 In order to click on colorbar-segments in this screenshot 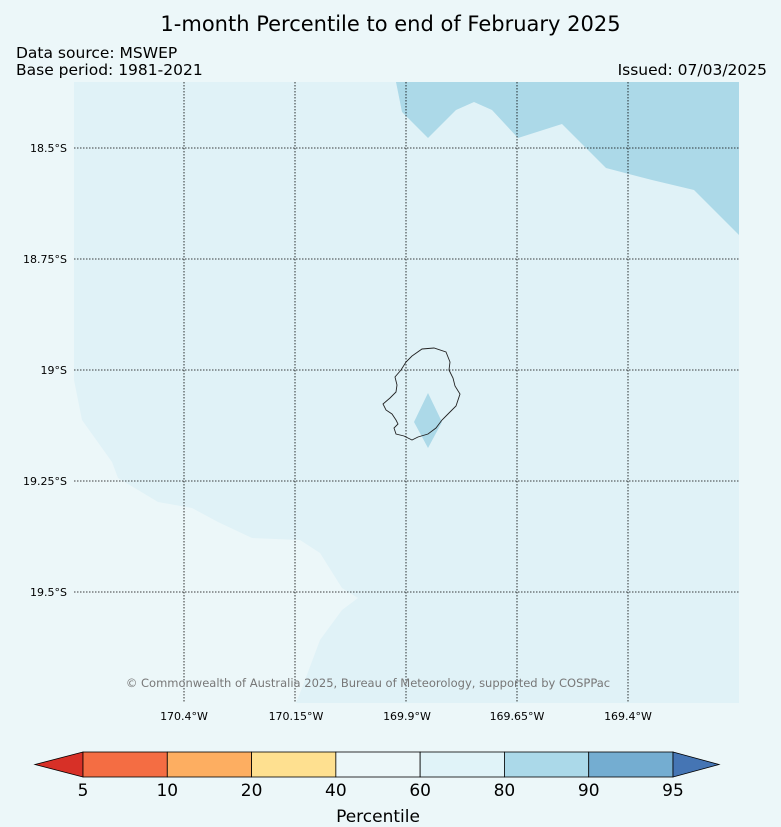, I will do `click(377, 764)`.